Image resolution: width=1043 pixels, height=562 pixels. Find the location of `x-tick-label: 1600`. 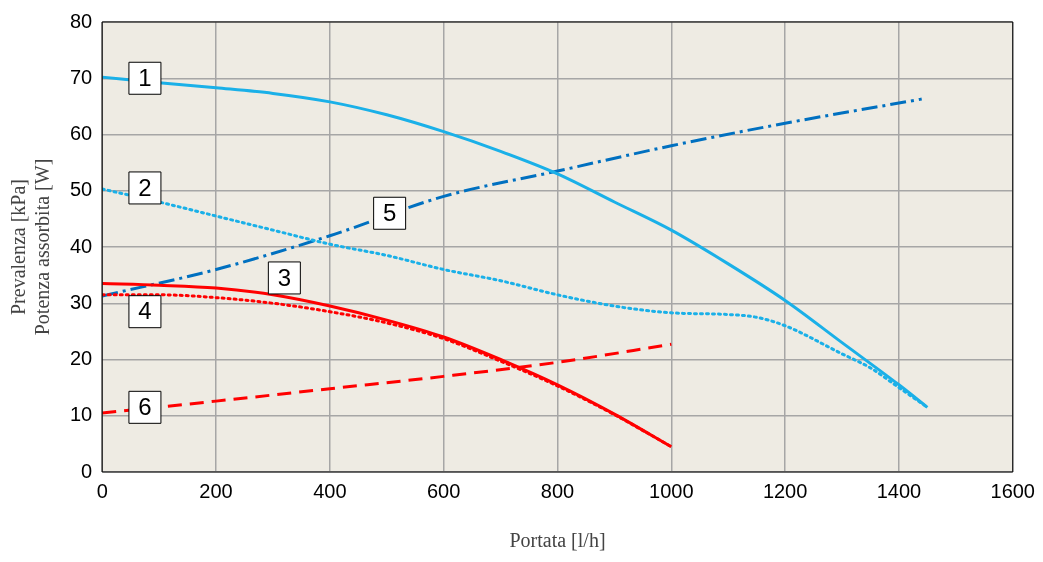

x-tick-label: 1600 is located at coordinates (1012, 490).